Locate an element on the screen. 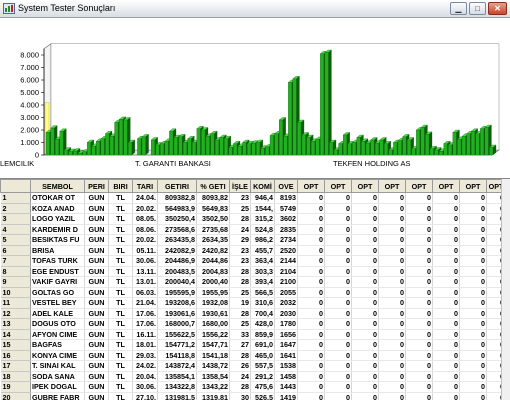 The height and width of the screenshot is (400, 510). column-header: PERI is located at coordinates (96, 186).